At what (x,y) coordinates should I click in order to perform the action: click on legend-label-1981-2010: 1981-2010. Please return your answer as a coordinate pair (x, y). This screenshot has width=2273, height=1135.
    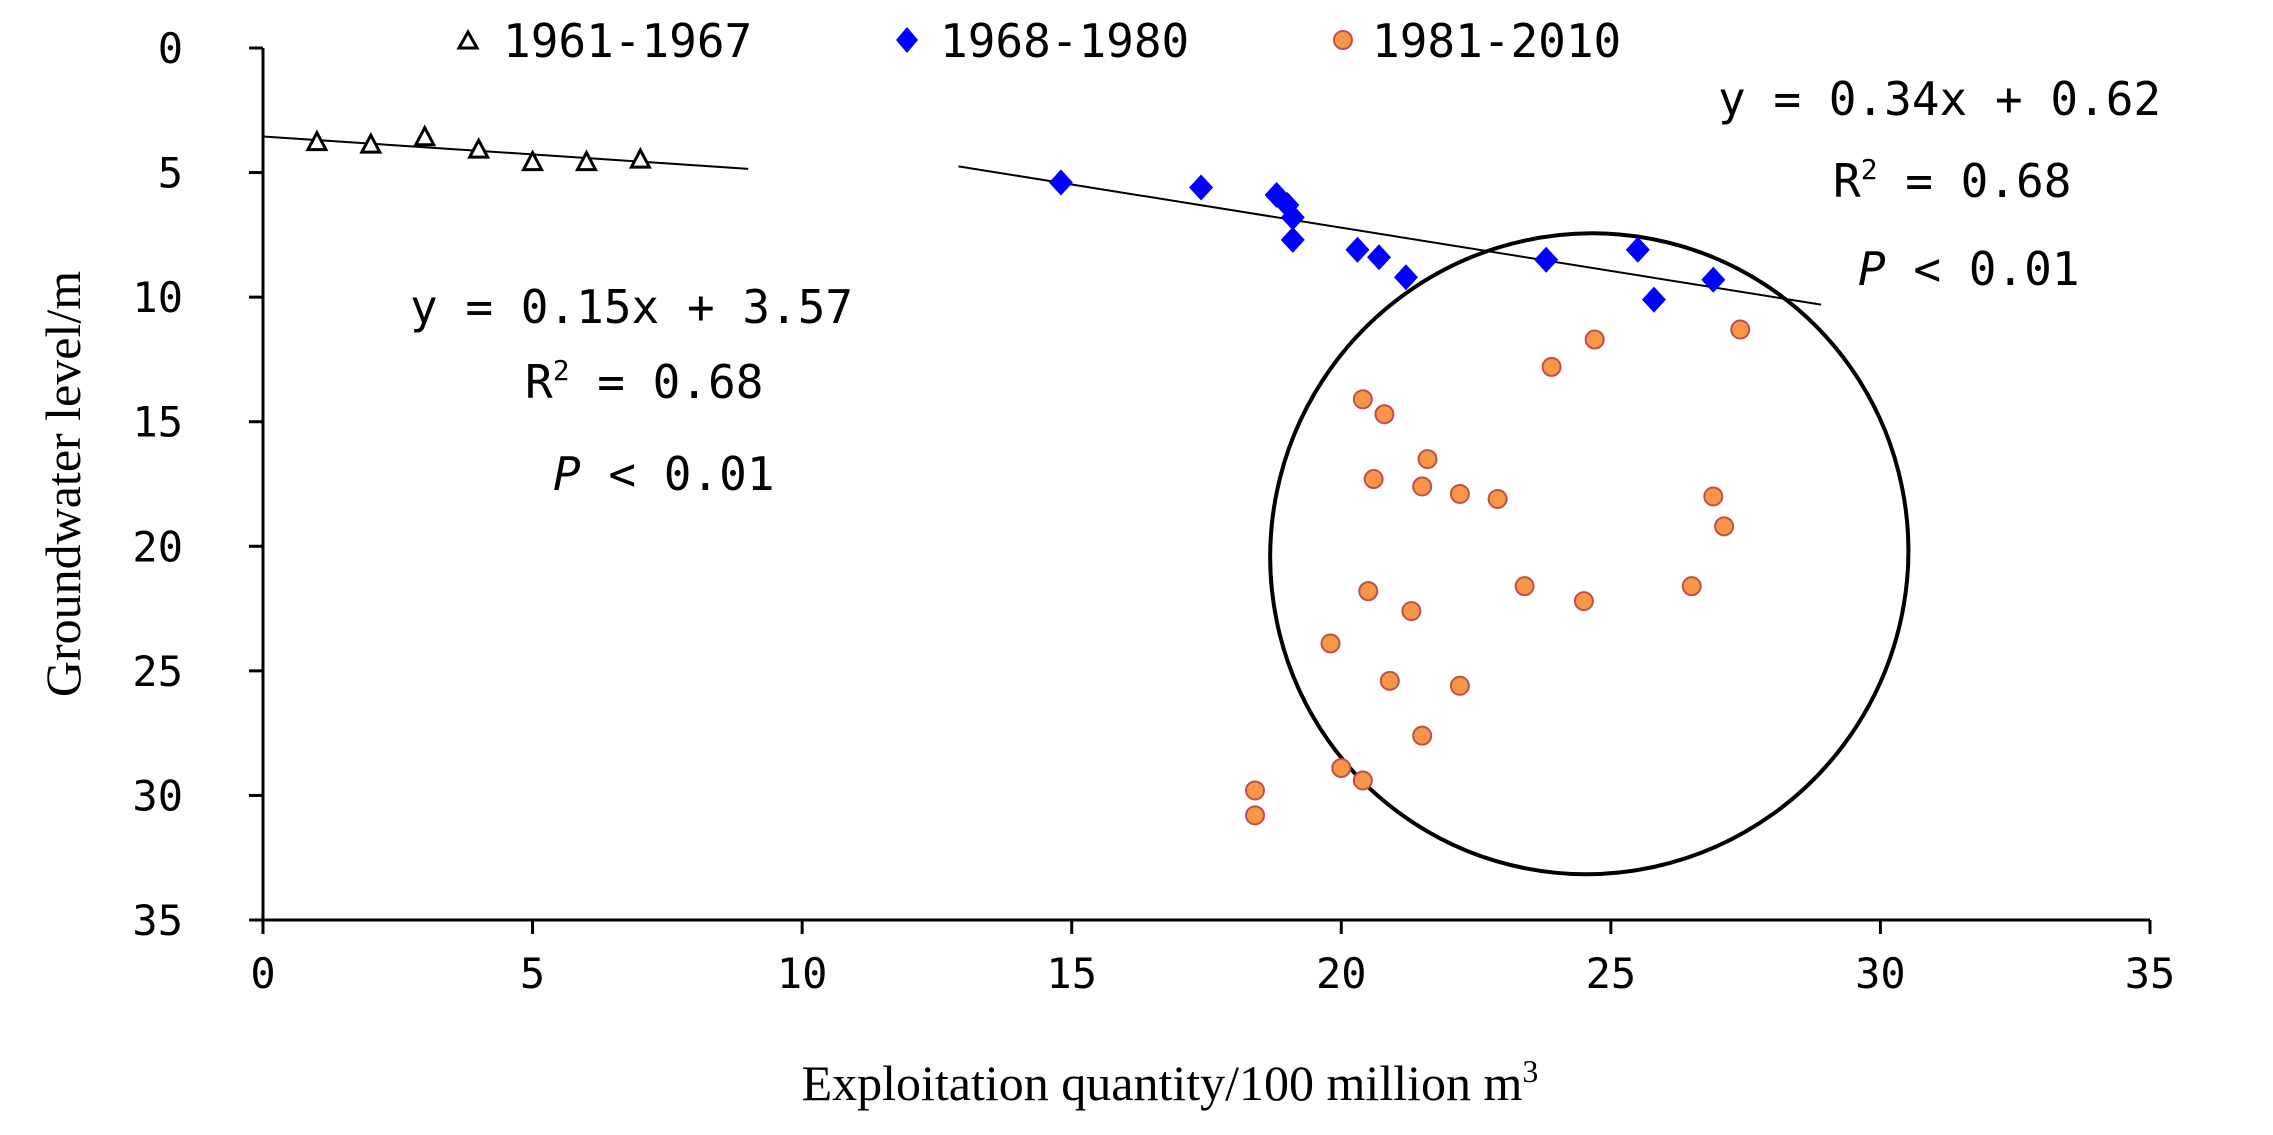
    Looking at the image, I should click on (1496, 41).